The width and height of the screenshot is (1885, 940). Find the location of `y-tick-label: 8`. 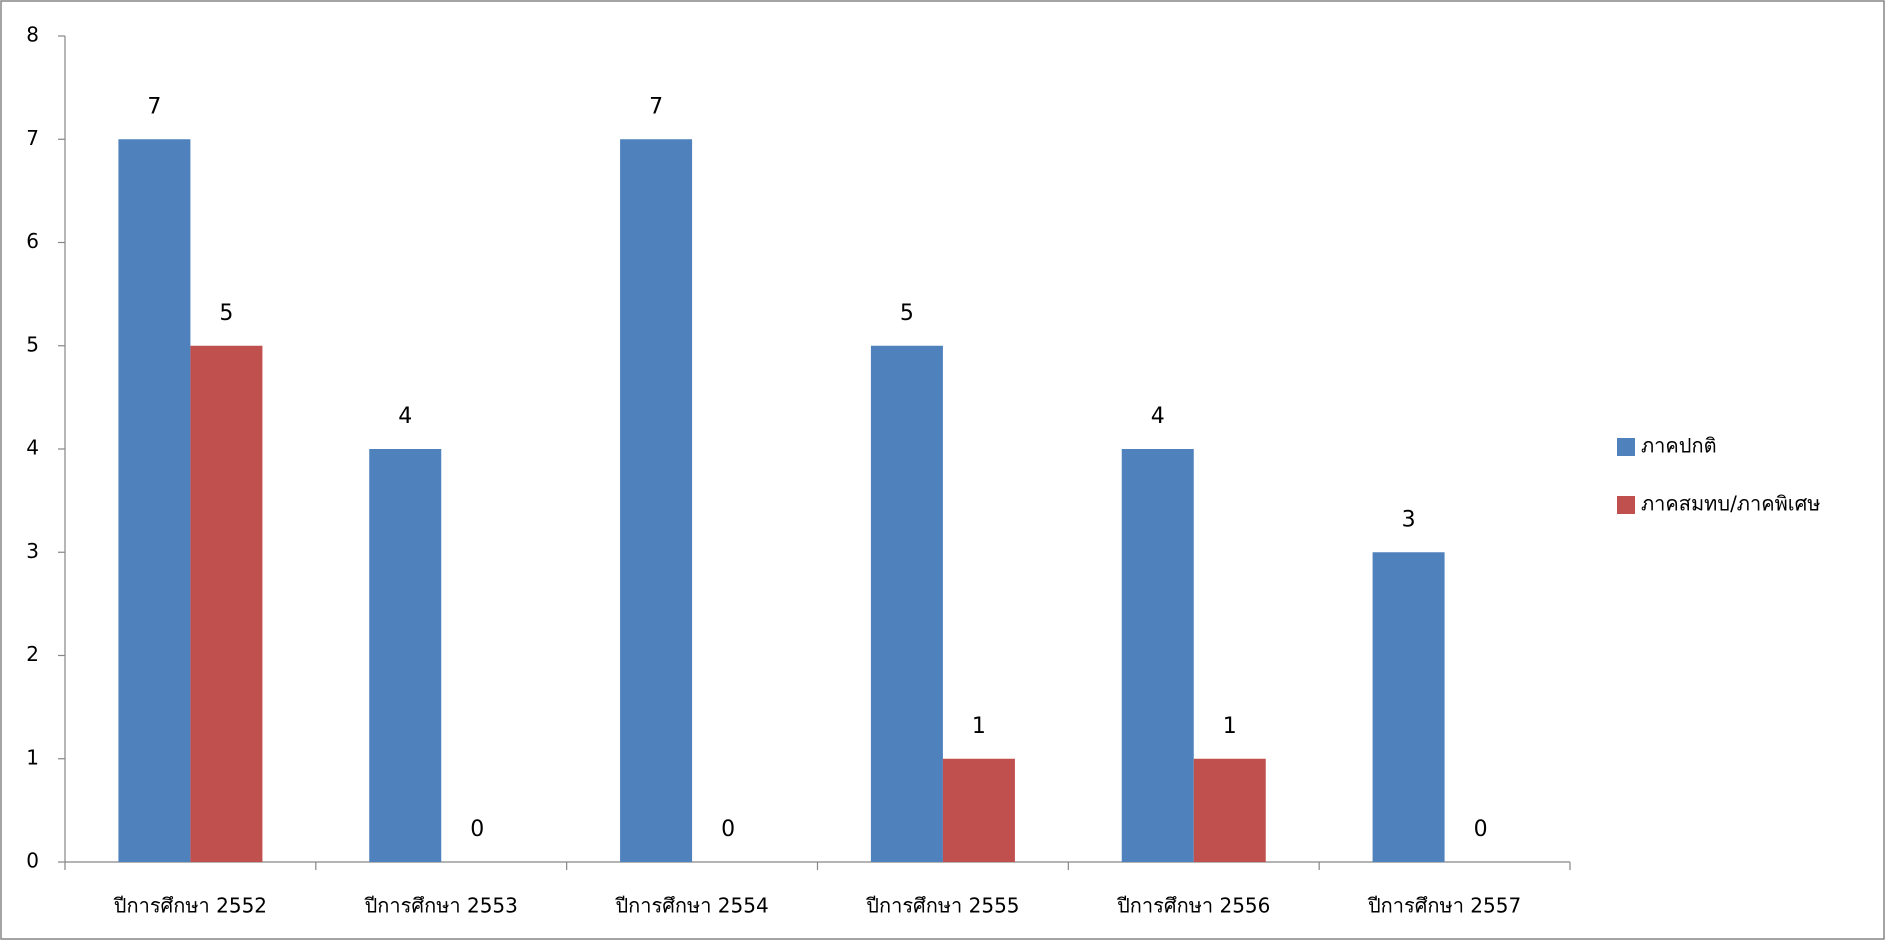

y-tick-label: 8 is located at coordinates (32, 35).